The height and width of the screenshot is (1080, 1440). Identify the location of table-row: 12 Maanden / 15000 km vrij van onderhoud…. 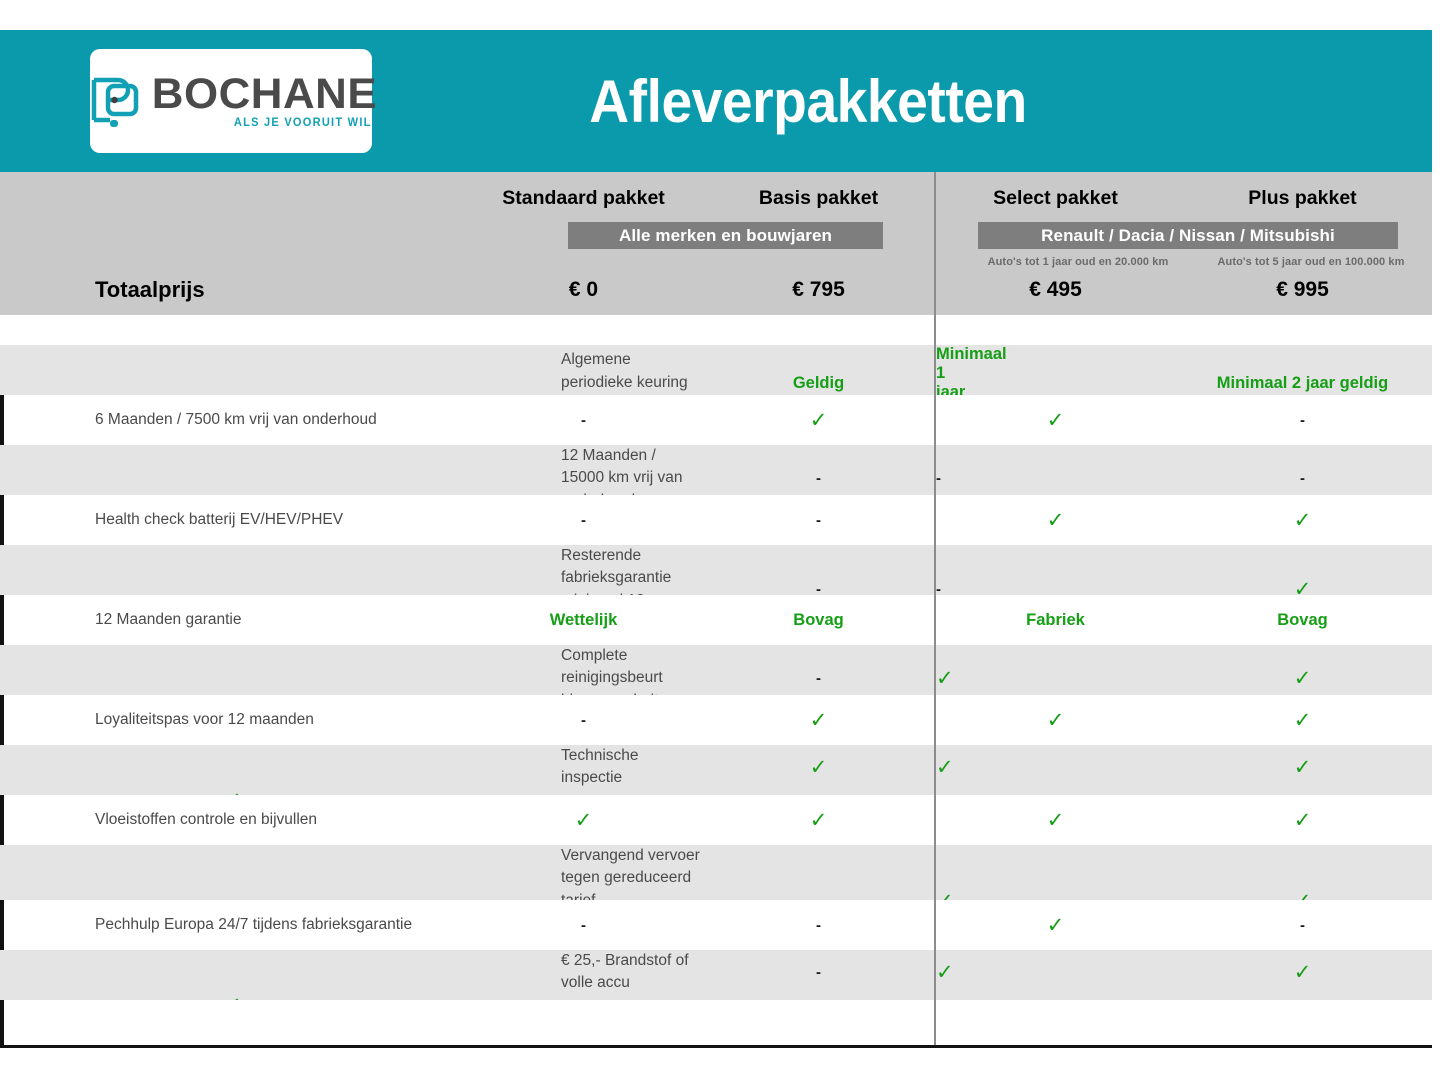
(716, 489).